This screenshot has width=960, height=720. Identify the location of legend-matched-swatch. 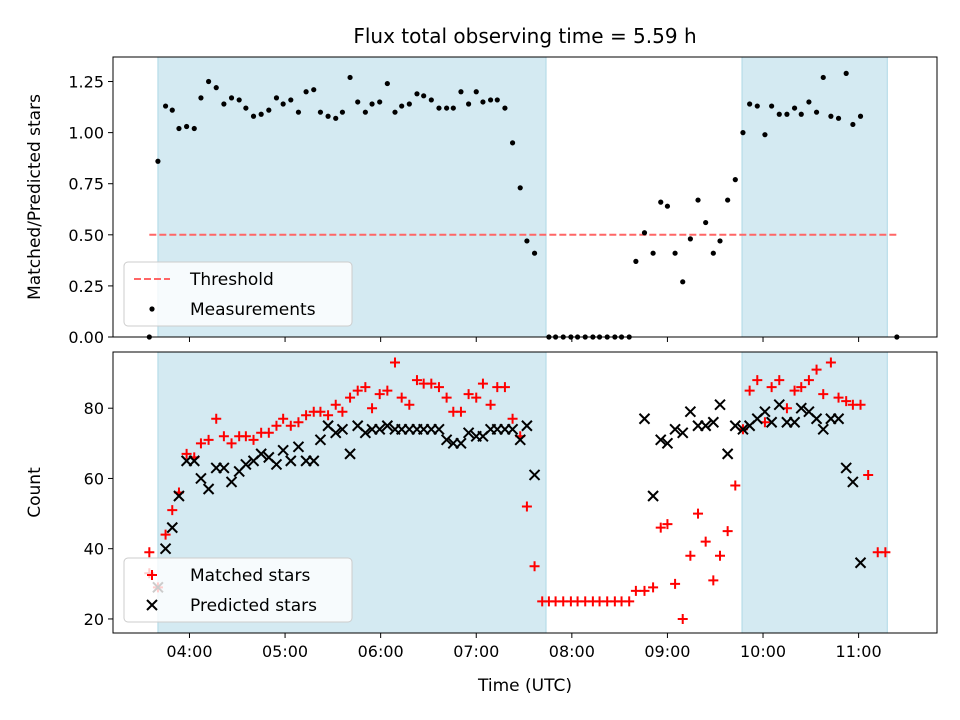
(152, 575).